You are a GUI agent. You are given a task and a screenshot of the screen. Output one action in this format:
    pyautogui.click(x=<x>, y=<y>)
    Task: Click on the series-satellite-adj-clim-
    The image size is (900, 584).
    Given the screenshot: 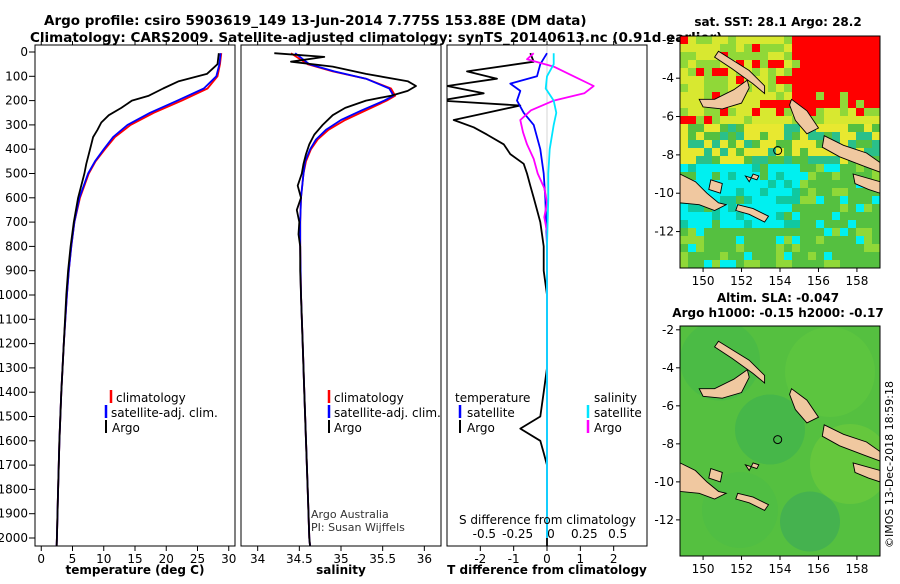 What is the action you would take?
    pyautogui.click(x=344, y=299)
    